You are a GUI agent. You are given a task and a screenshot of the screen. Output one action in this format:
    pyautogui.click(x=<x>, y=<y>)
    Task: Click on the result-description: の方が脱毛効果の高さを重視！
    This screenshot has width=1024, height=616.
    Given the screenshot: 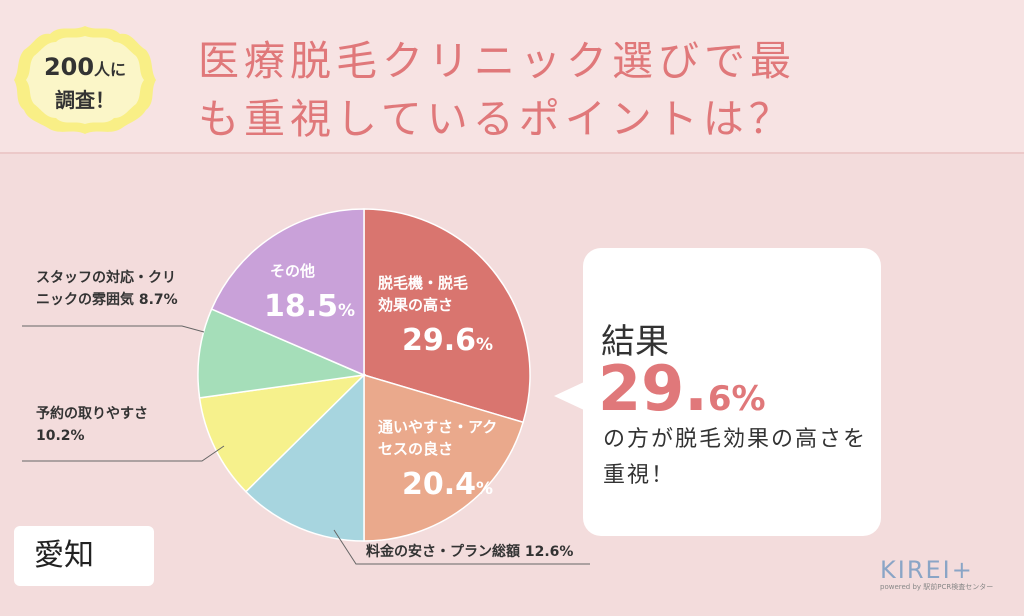 What is the action you would take?
    pyautogui.click(x=735, y=457)
    